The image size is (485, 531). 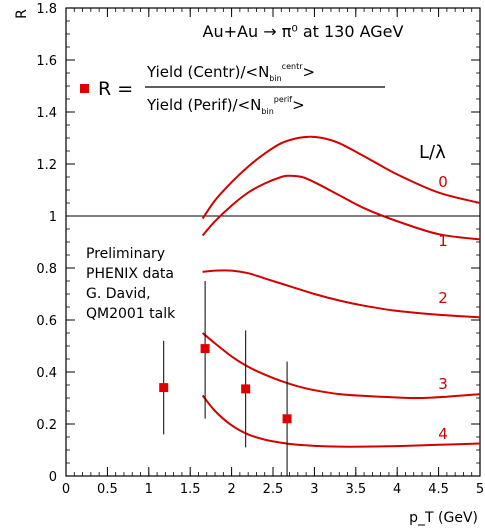 What do you see at coordinates (46, 269) in the screenshot?
I see `y-tick-label: 0.8` at bounding box center [46, 269].